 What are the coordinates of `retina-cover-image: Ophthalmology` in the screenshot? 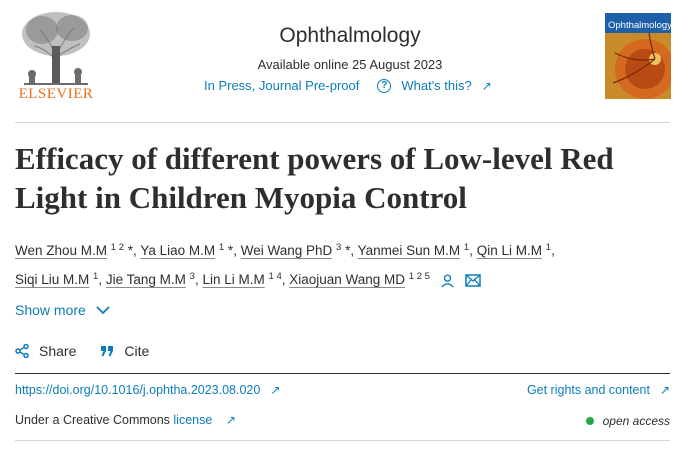 It's located at (638, 56).